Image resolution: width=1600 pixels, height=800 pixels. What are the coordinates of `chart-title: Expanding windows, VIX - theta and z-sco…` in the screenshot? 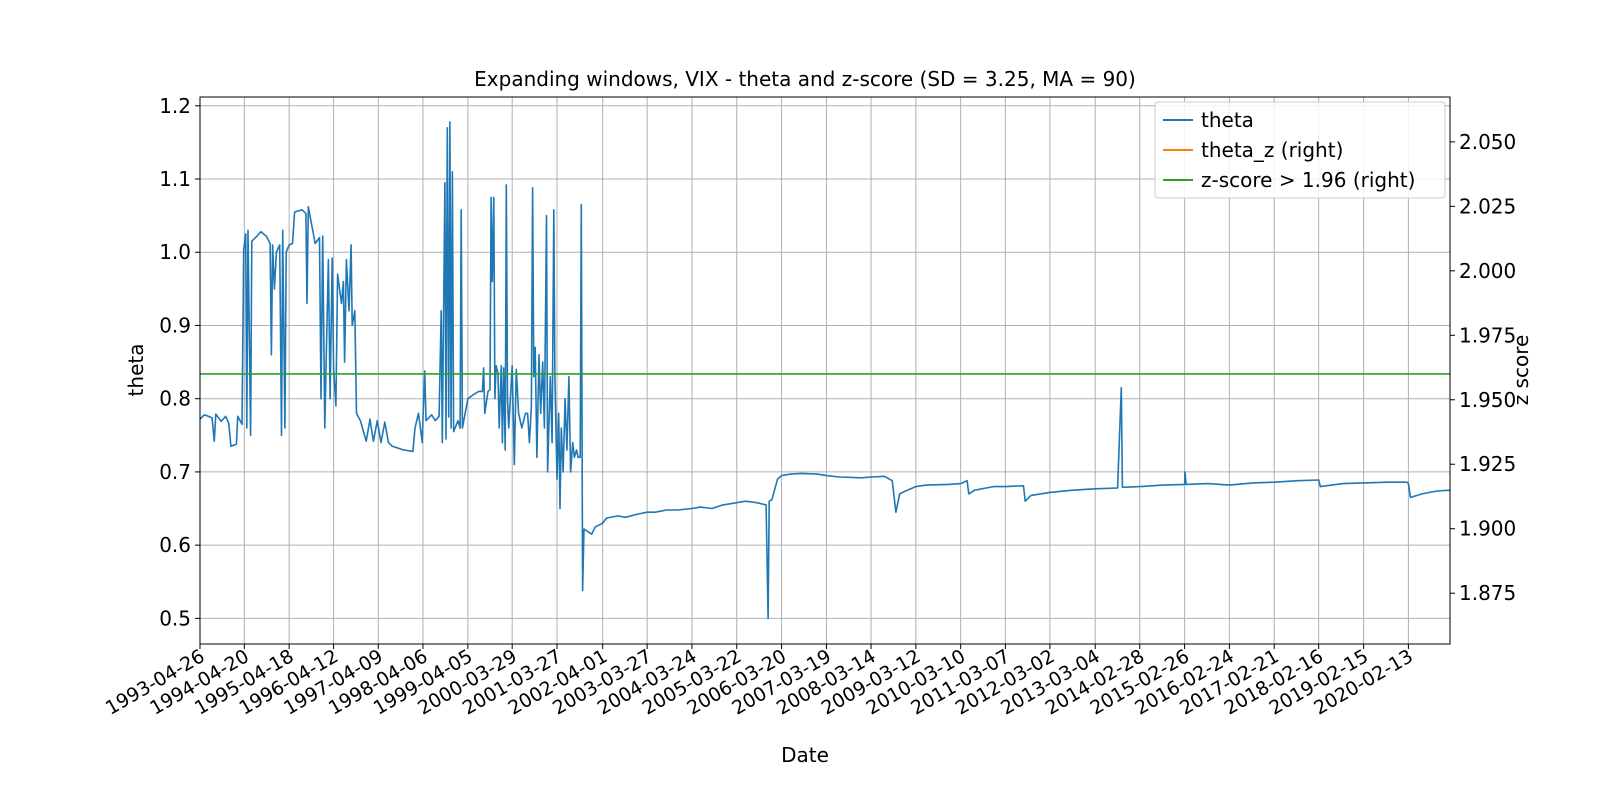 It's located at (805, 79).